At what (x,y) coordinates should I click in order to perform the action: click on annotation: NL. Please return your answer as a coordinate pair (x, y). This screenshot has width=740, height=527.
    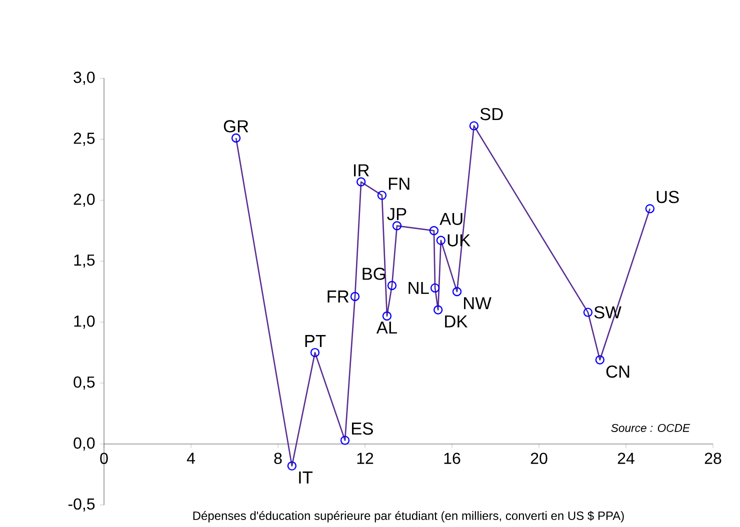
    Looking at the image, I should click on (418, 288).